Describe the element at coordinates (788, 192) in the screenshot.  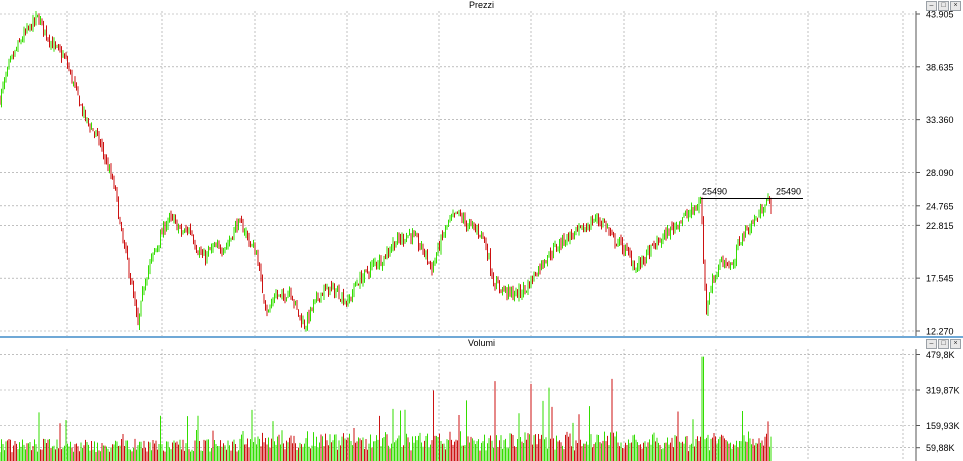
I see `level-label-right: 25490` at that location.